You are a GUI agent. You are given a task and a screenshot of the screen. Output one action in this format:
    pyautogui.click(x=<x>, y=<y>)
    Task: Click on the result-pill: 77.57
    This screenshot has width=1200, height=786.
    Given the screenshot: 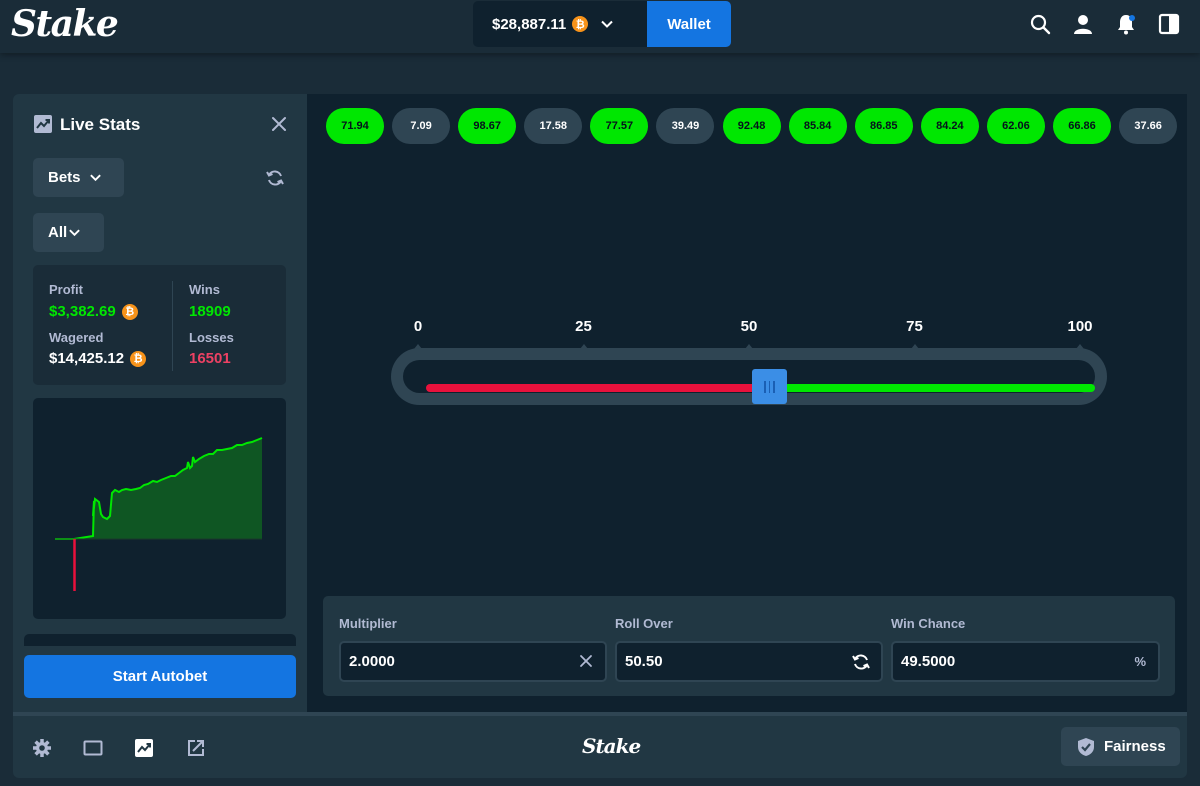 What is the action you would take?
    pyautogui.click(x=619, y=126)
    